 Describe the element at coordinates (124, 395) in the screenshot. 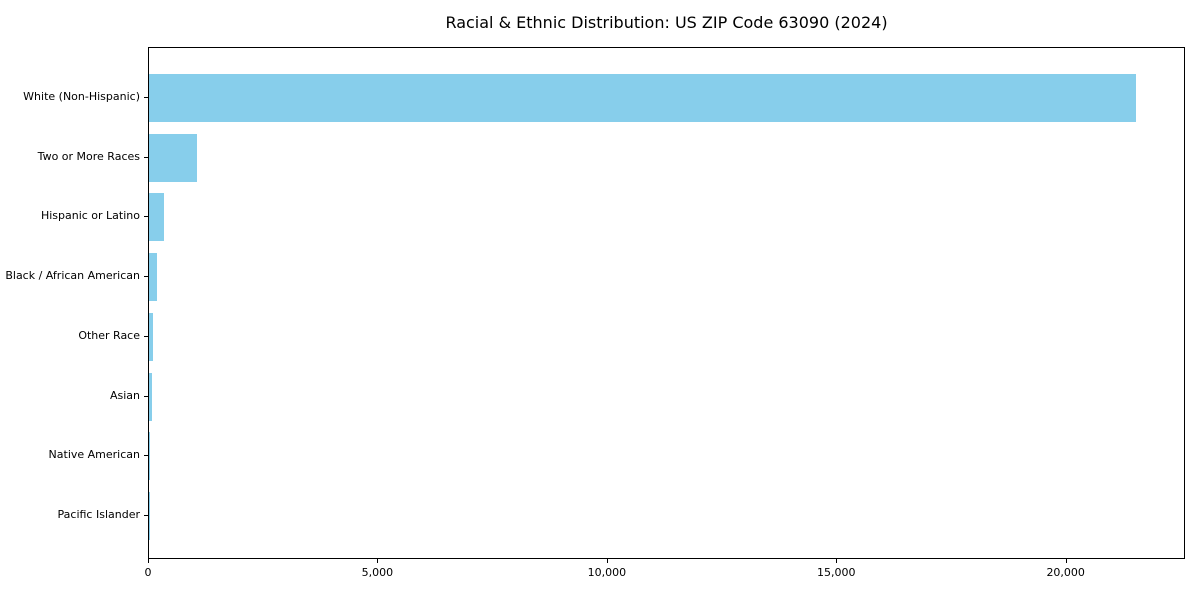

I see `y-axis-label: Asian` at that location.